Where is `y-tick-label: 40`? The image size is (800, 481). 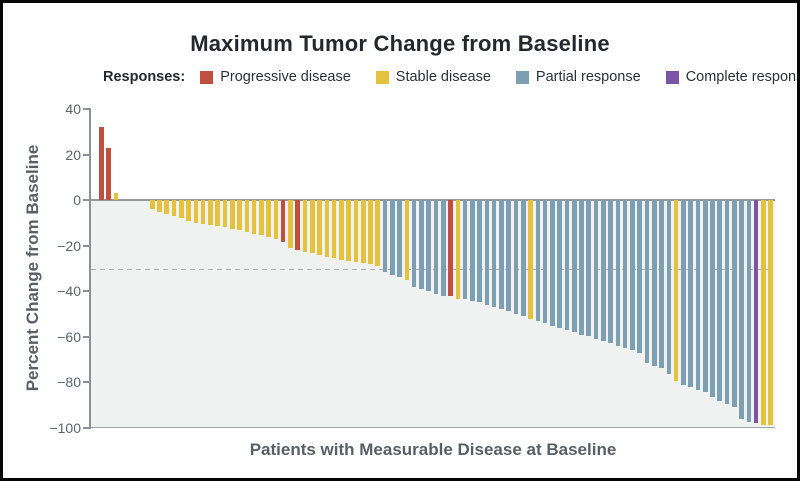 y-tick-label: 40 is located at coordinates (73, 109).